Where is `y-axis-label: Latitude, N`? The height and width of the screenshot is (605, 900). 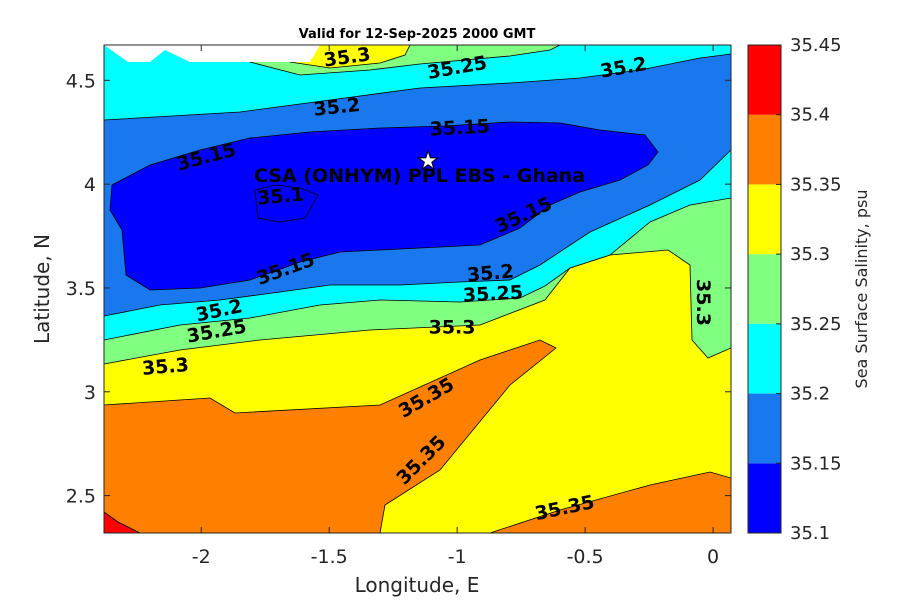 y-axis-label: Latitude, N is located at coordinates (42, 289).